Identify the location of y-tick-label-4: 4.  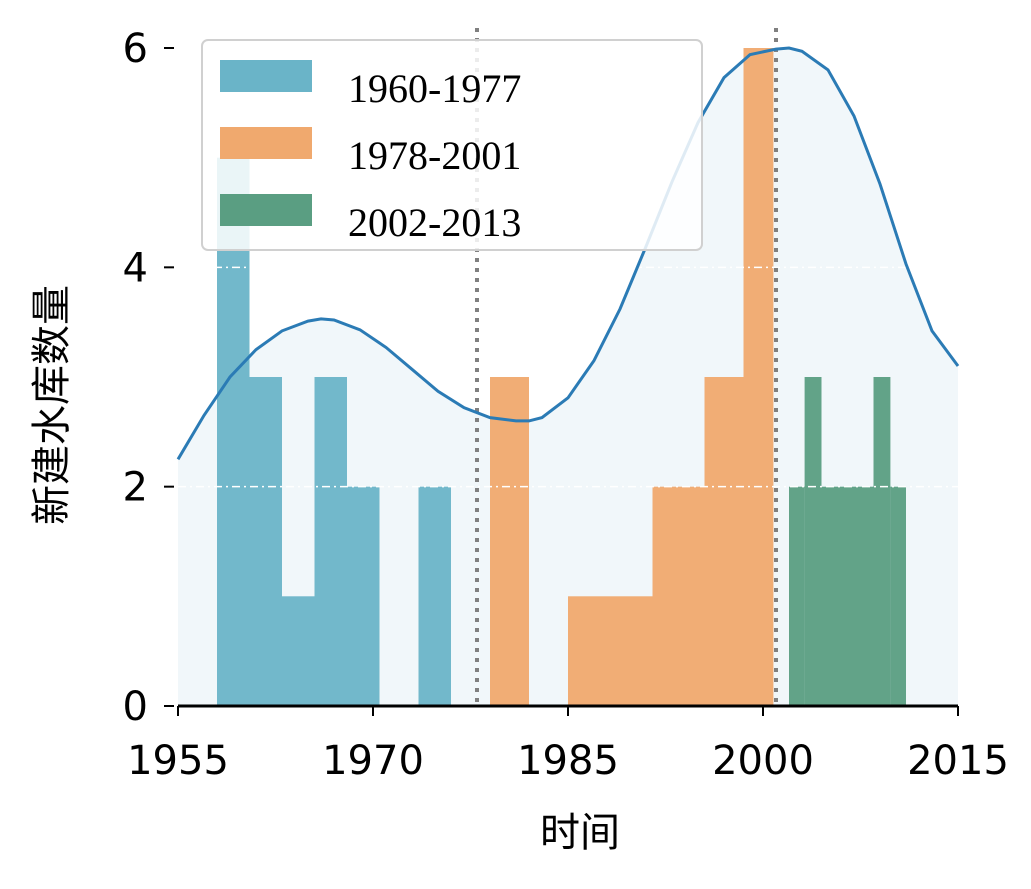
(135, 268).